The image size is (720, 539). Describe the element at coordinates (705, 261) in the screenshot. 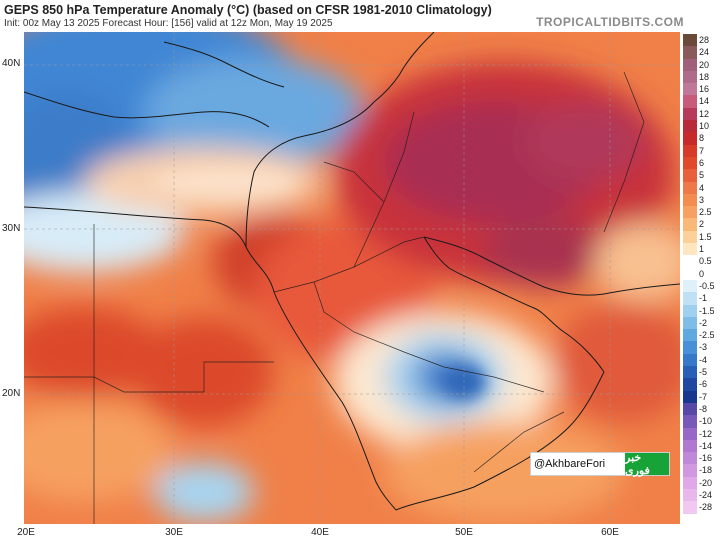

I see `colorbar-label: 0.5` at that location.